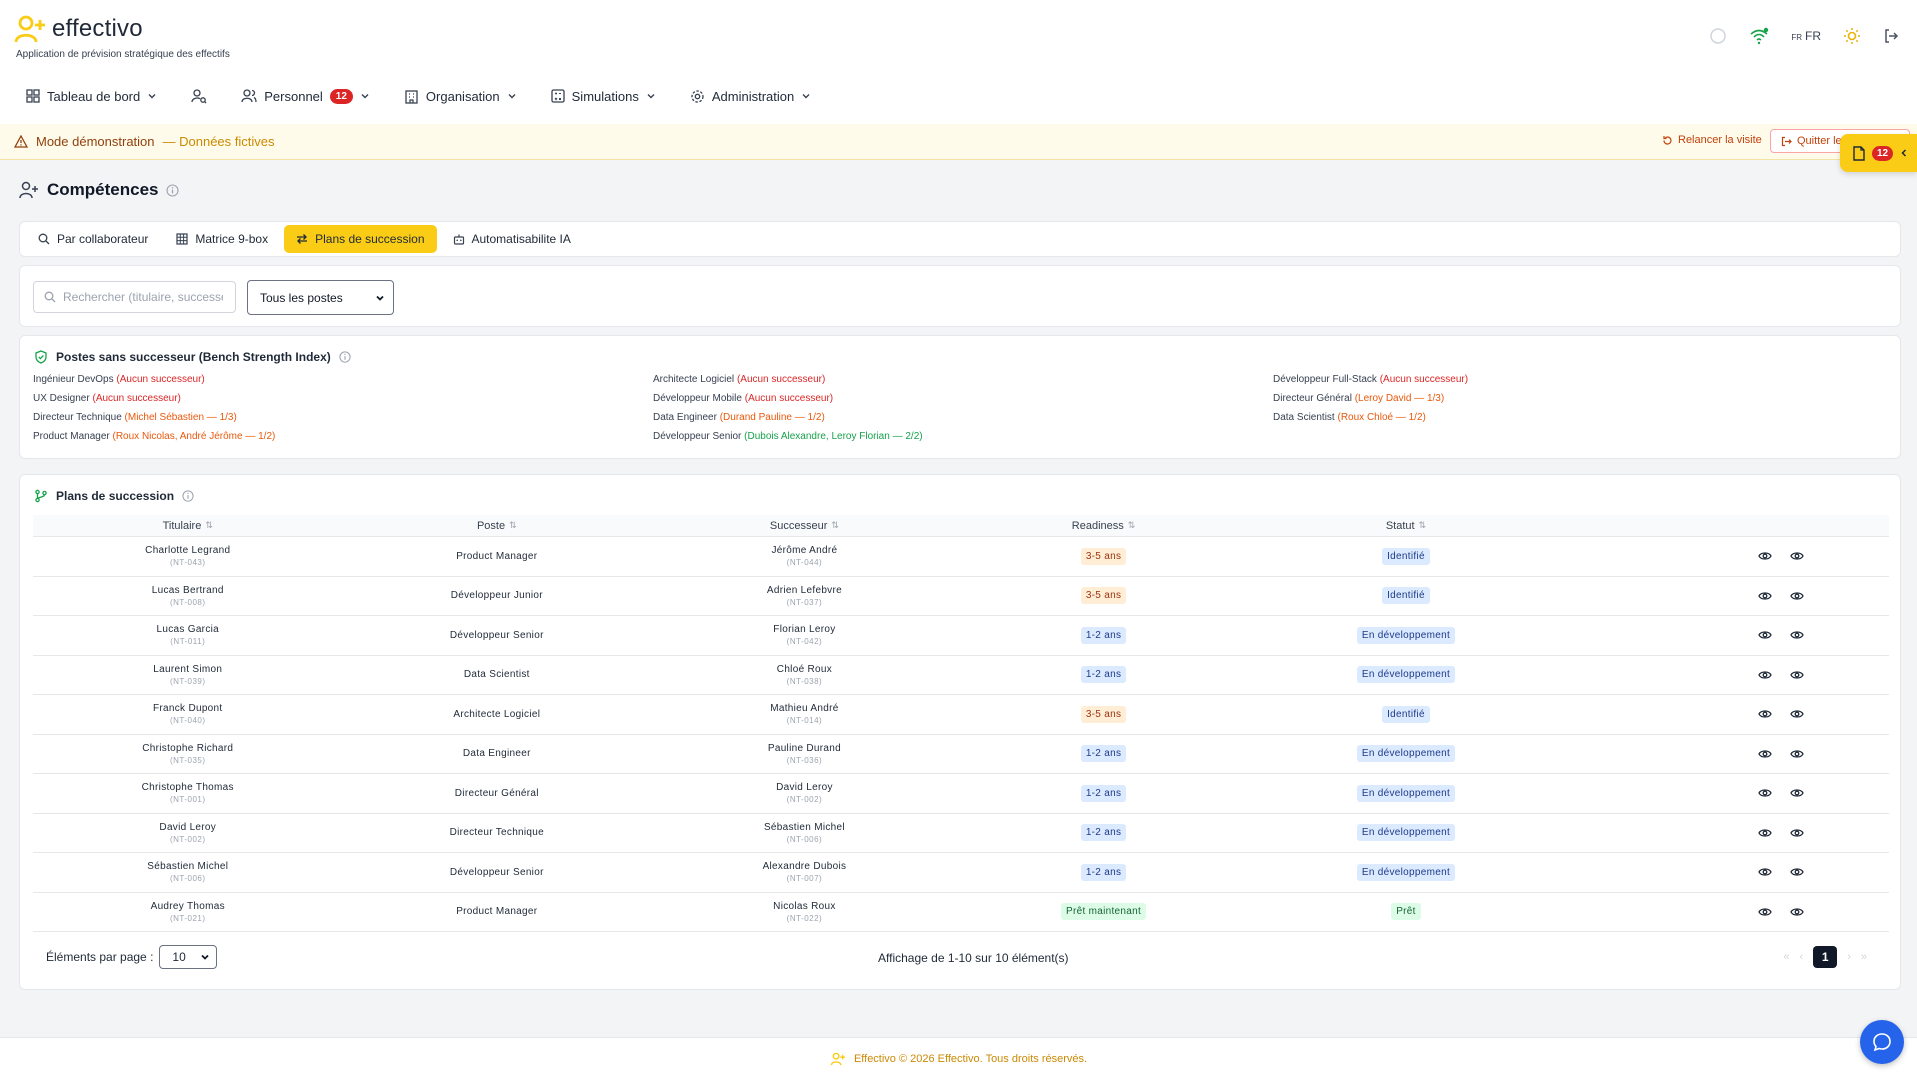 This screenshot has height=1079, width=1917. What do you see at coordinates (1806, 36) in the screenshot?
I see `language-selector: FR FR` at bounding box center [1806, 36].